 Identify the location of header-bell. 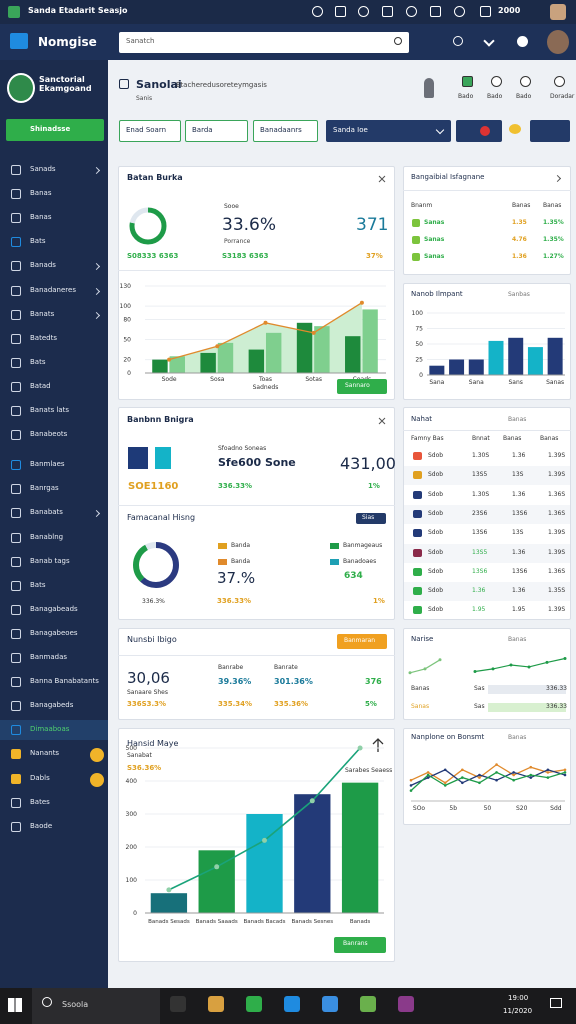
(522, 41).